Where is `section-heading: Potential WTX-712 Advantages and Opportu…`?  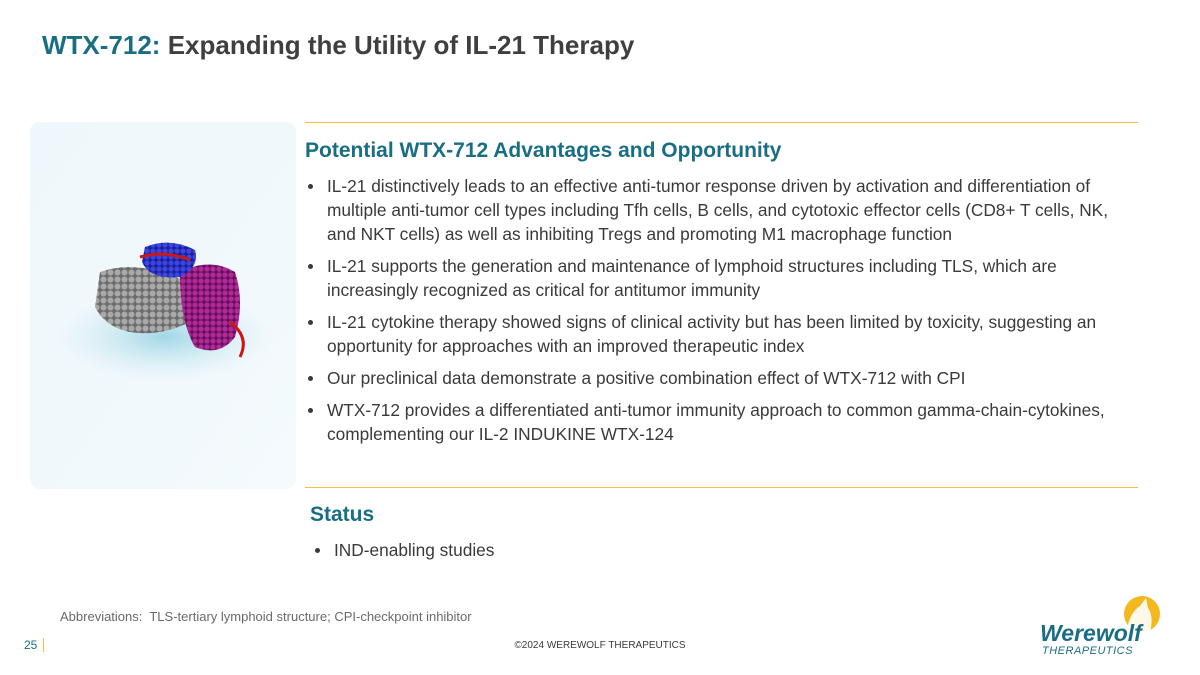 section-heading: Potential WTX-712 Advantages and Opportu… is located at coordinates (543, 150).